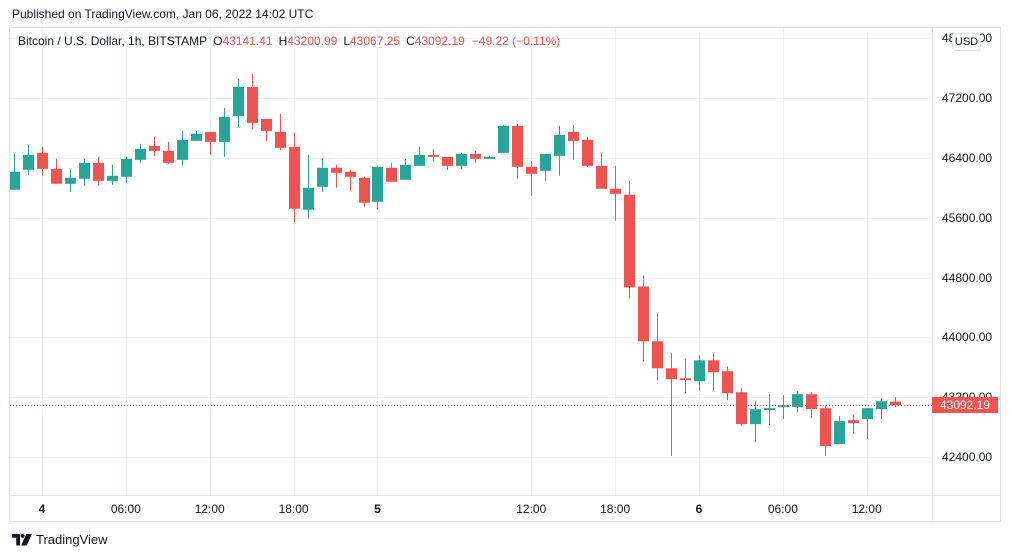  I want to click on ohlc-open: O43141.41, so click(242, 41).